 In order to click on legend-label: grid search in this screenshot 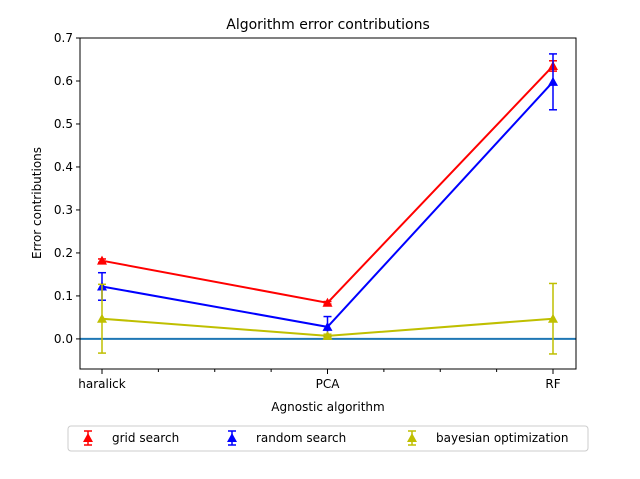, I will do `click(145, 438)`.